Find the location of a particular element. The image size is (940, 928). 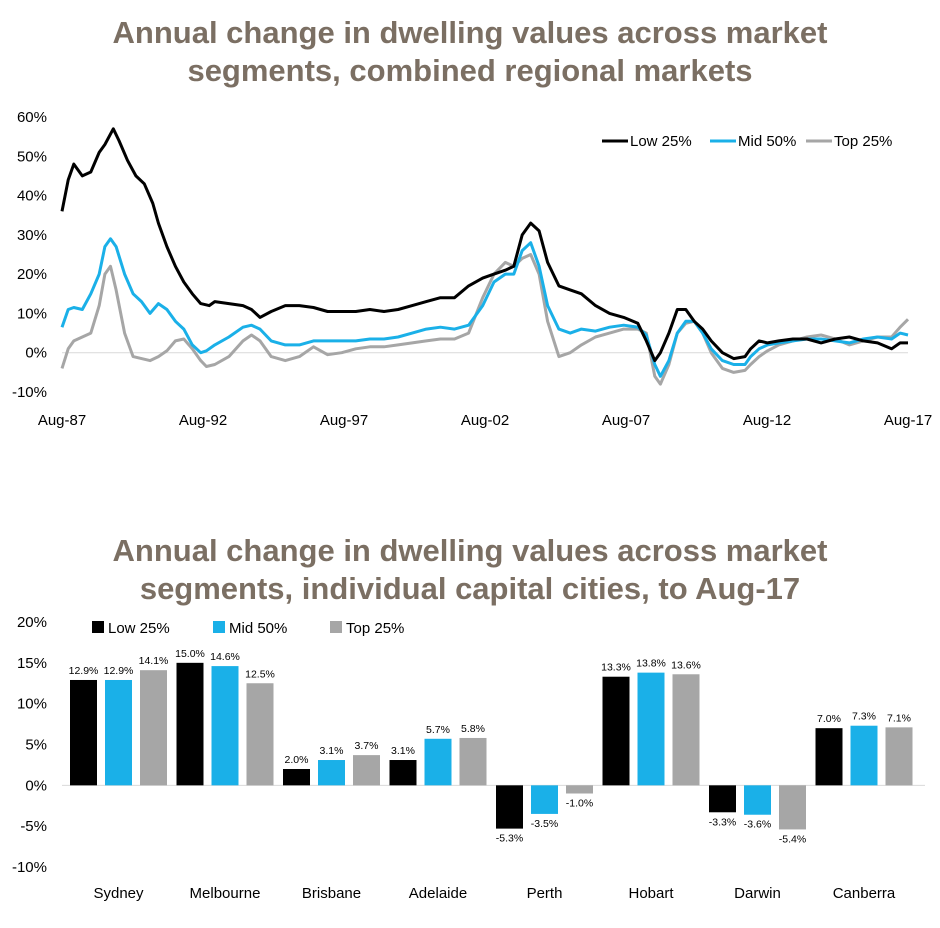

x-tick-label: Aug-02 is located at coordinates (485, 420).